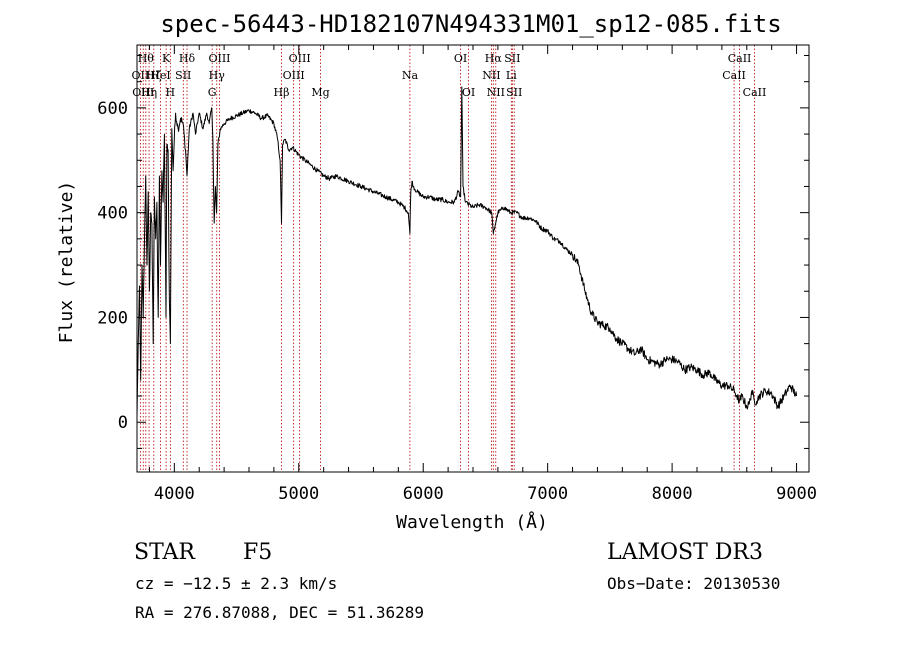 Image resolution: width=900 pixels, height=649 pixels. I want to click on line-label-6: K, so click(166, 58).